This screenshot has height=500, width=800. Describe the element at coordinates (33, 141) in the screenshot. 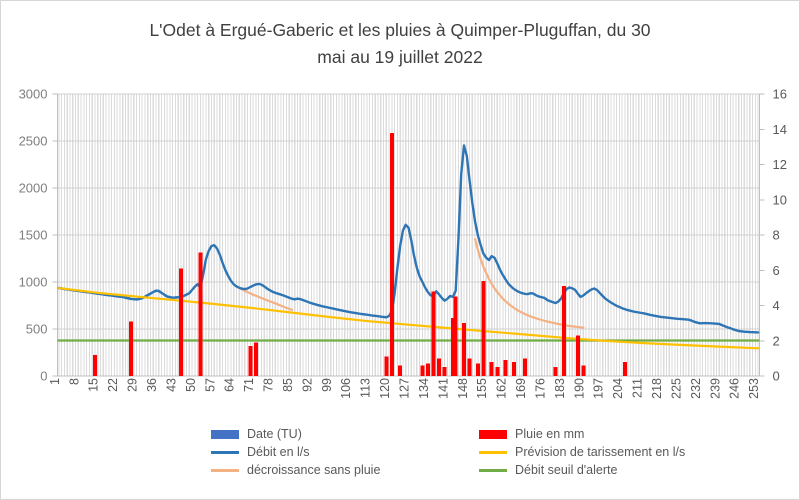

I see `left-axis-tick-label: 2500` at that location.